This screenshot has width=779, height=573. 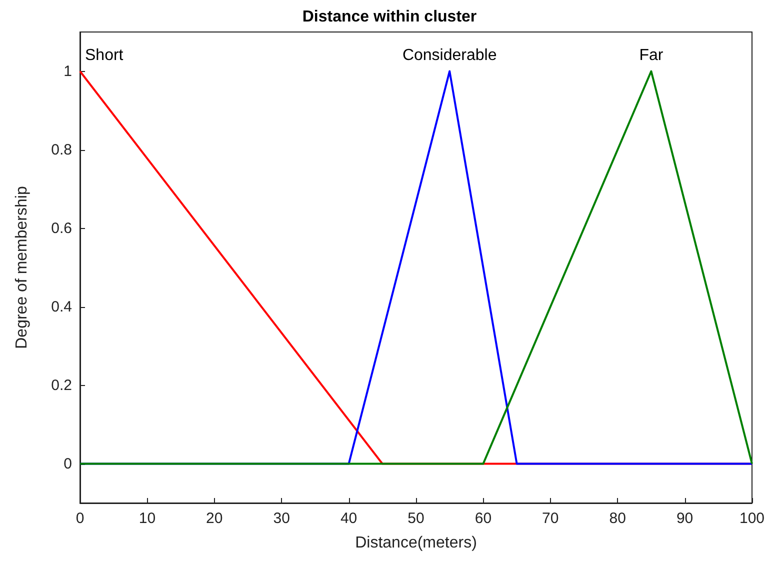 What do you see at coordinates (61, 149) in the screenshot?
I see `y-tick-label: 0.8` at bounding box center [61, 149].